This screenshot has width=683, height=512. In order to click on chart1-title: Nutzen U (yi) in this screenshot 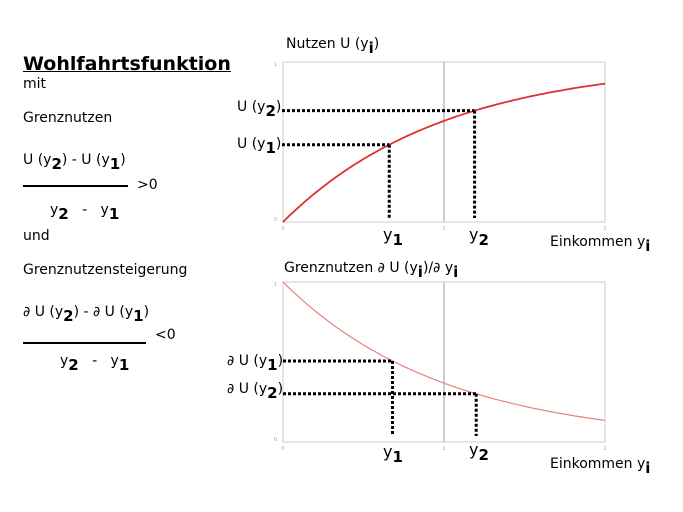, I will do `click(333, 46)`.